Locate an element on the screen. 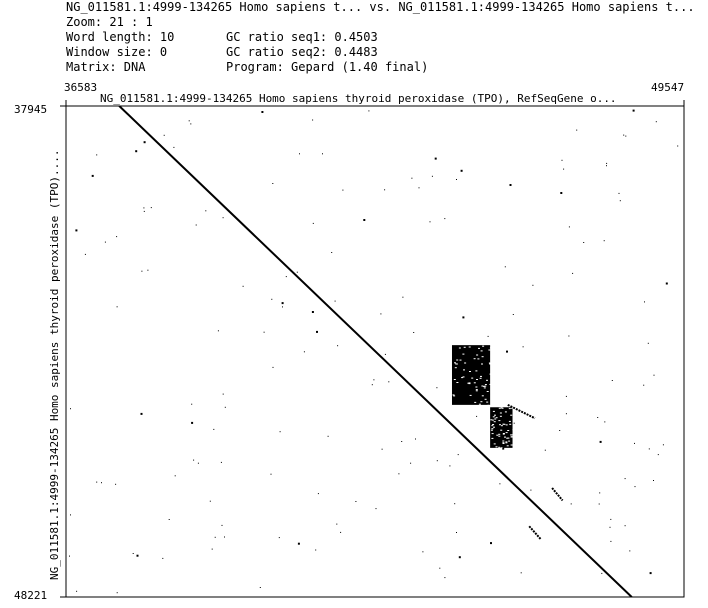 The width and height of the screenshot is (708, 608). program-label: Program: Gepard (1.40 final) is located at coordinates (327, 67).